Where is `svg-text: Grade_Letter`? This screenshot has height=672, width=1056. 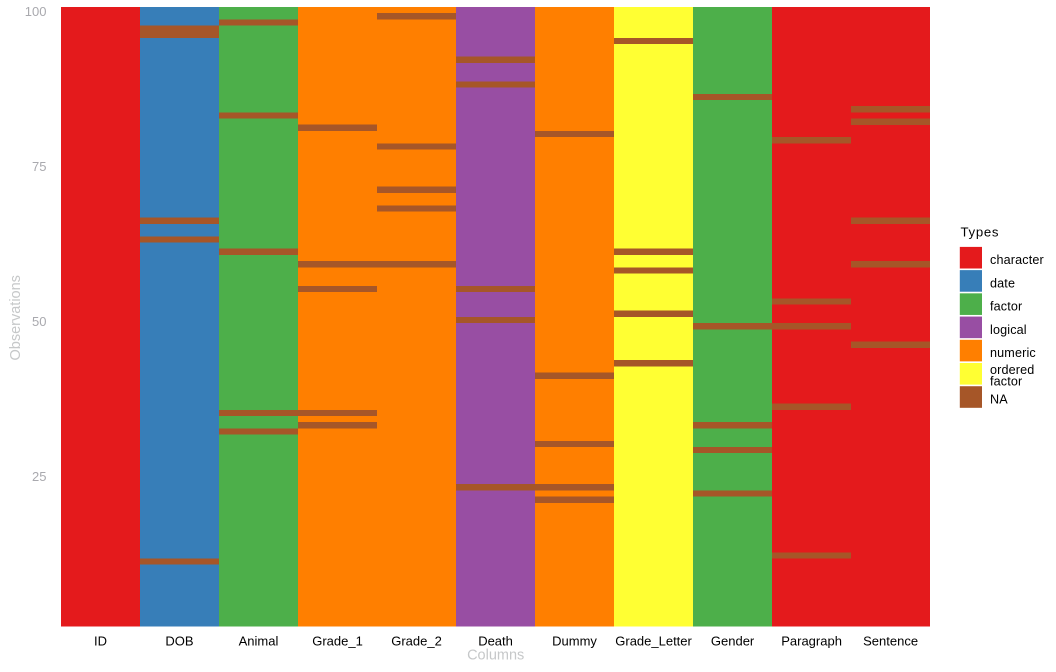
svg-text: Grade_Letter is located at coordinates (653, 640).